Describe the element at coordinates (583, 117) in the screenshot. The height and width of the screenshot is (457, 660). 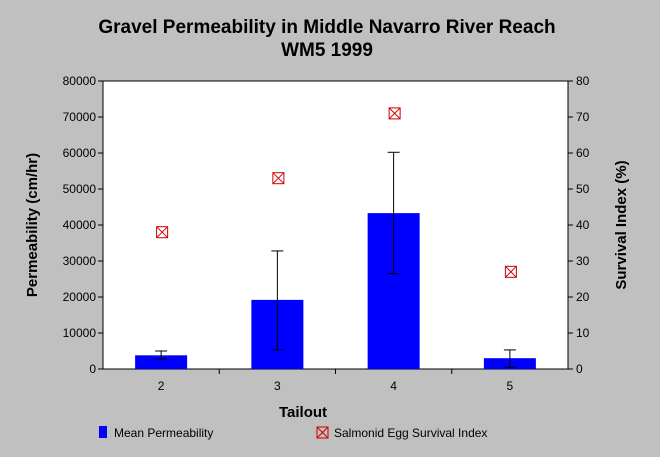
I see `y2-tick-label: 70` at that location.